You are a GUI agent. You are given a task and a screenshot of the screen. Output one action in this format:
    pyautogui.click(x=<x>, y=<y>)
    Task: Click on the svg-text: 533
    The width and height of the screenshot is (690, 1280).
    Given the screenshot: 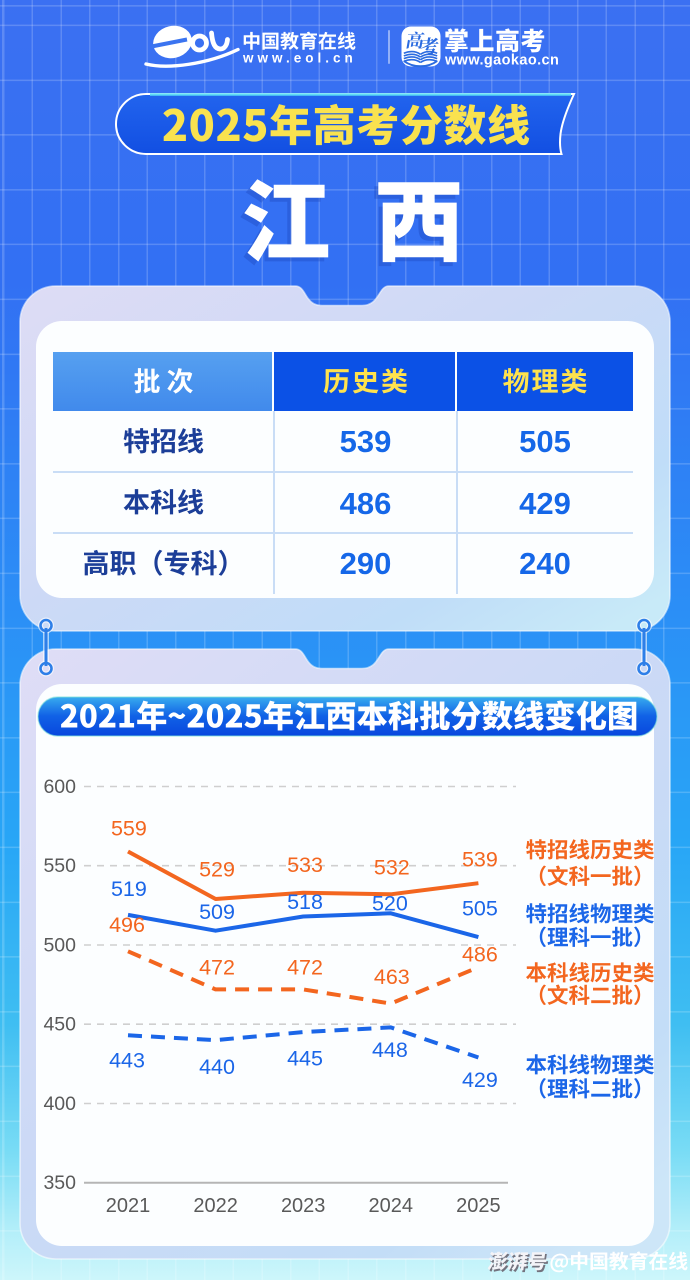 What is the action you would take?
    pyautogui.click(x=305, y=865)
    